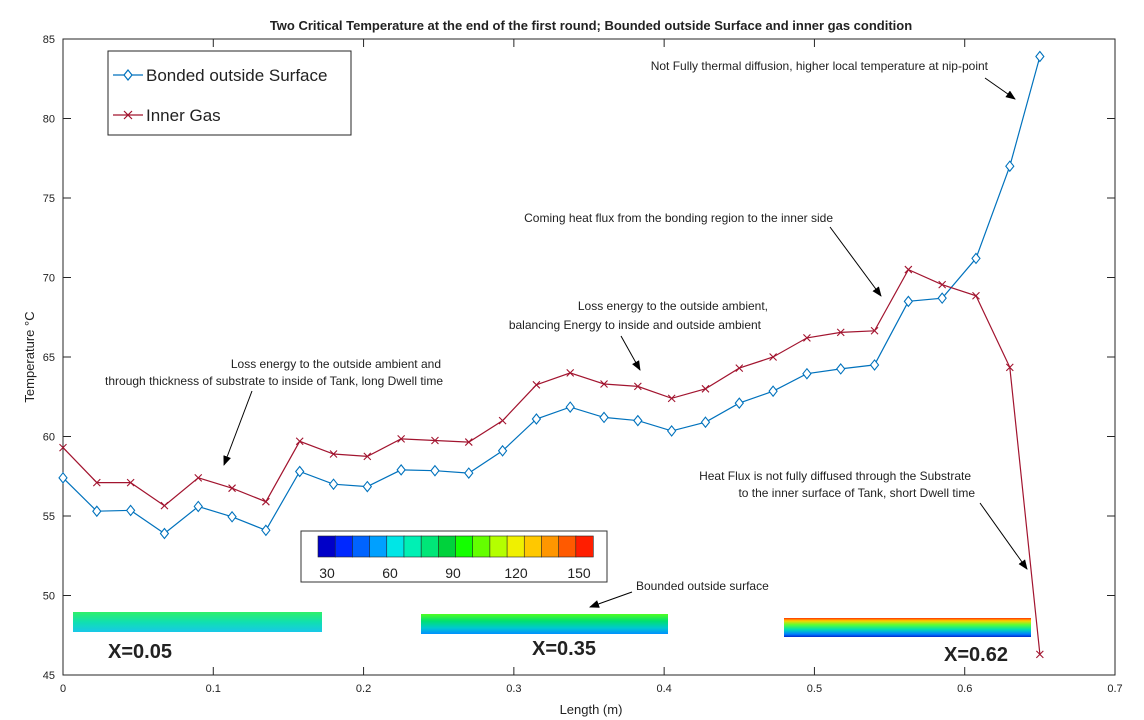  What do you see at coordinates (213, 689) in the screenshot?
I see `x-tick-label: 0.1` at bounding box center [213, 689].